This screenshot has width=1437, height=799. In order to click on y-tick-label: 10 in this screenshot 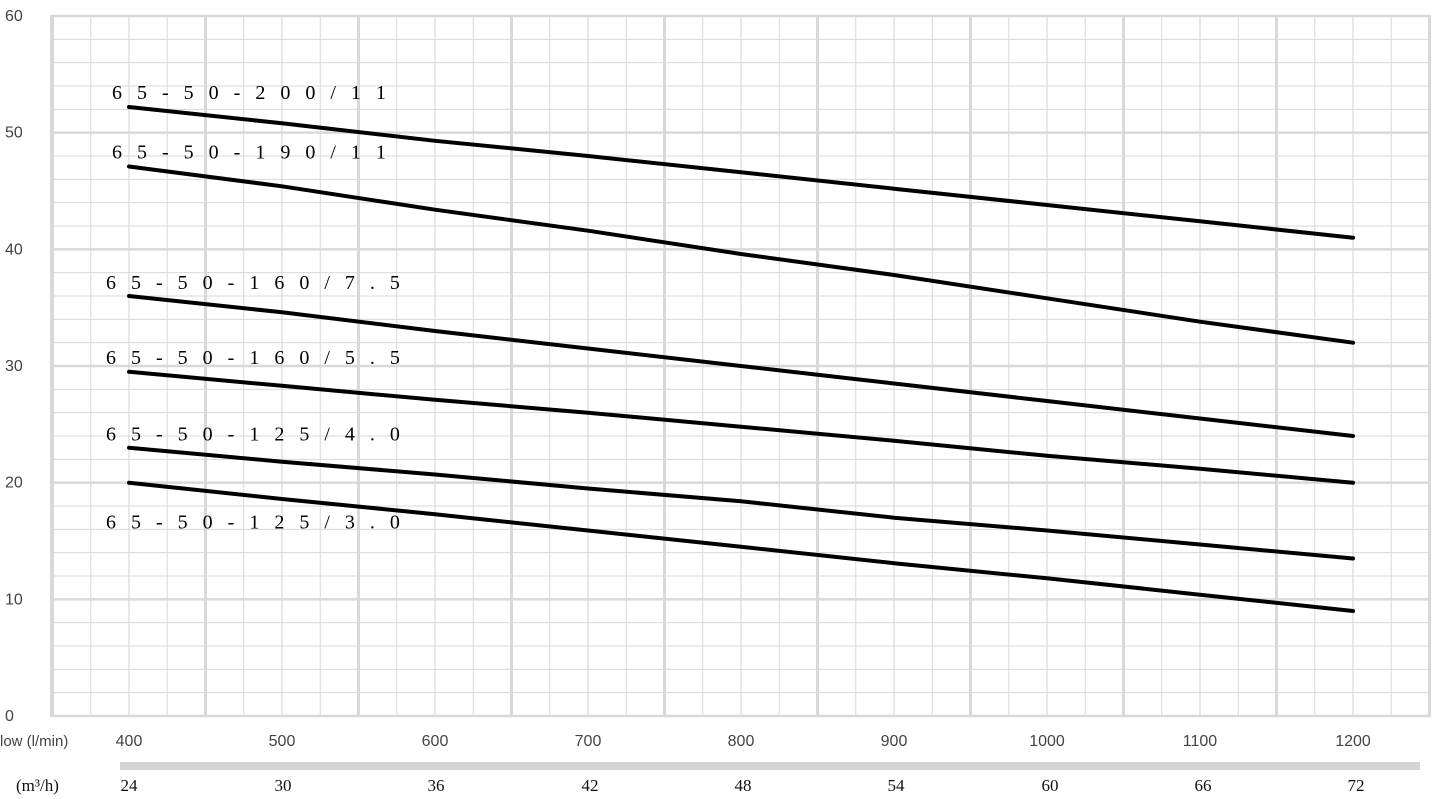, I will do `click(14, 599)`.